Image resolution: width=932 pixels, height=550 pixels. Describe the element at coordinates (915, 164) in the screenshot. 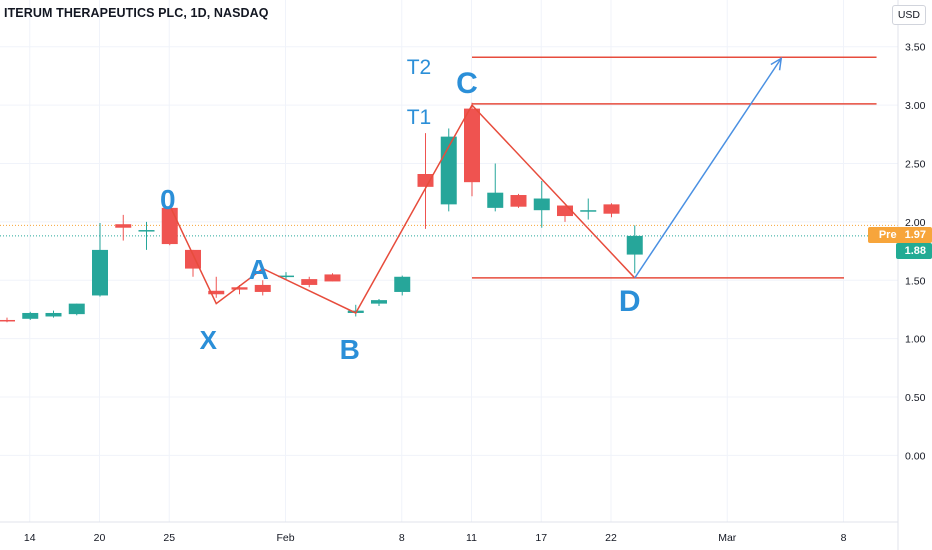

I see `y-tick-label: 2.50` at that location.